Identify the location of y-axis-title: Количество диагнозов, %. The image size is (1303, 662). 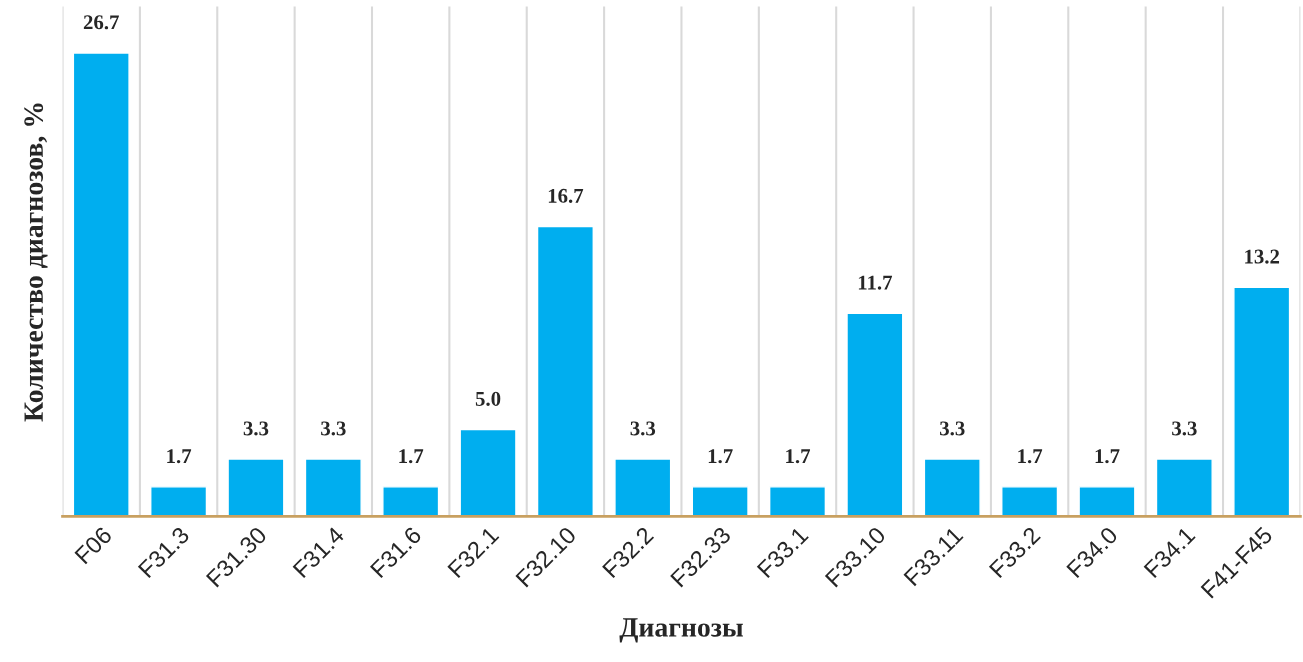
(36, 262).